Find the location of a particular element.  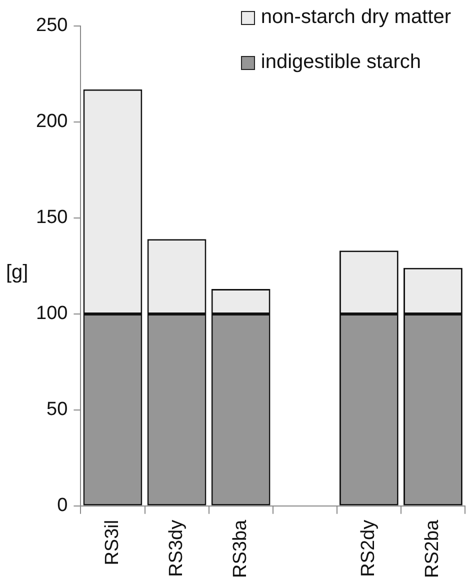

legend-label: non-starch dry matter is located at coordinates (355, 17).